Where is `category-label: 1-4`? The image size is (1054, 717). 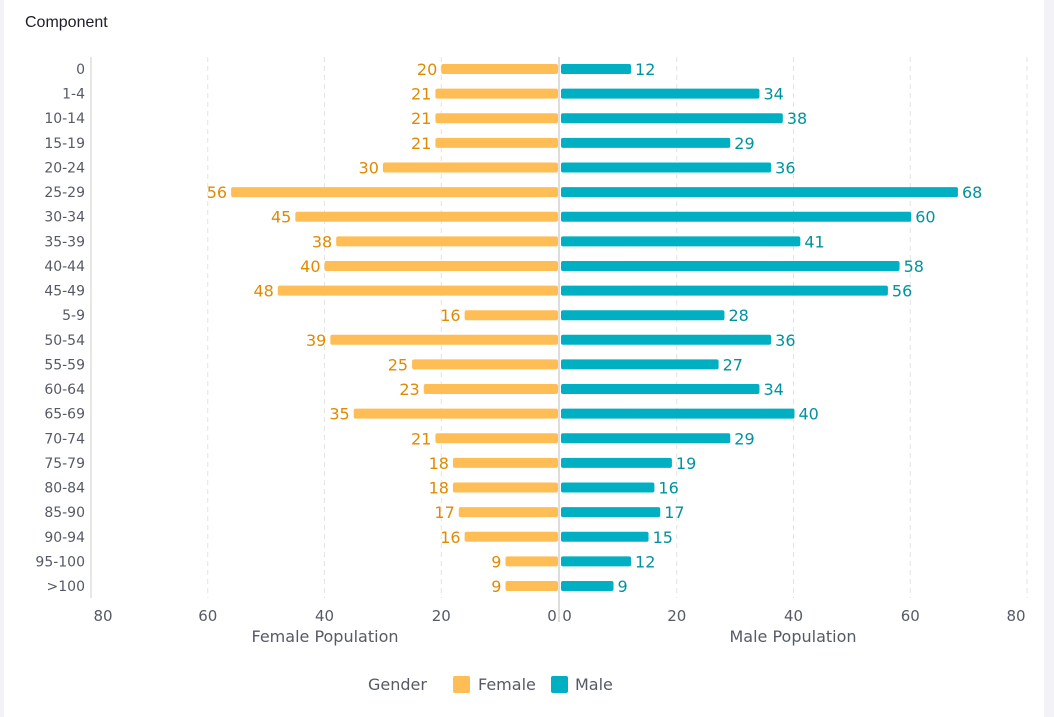 category-label: 1-4 is located at coordinates (73, 95).